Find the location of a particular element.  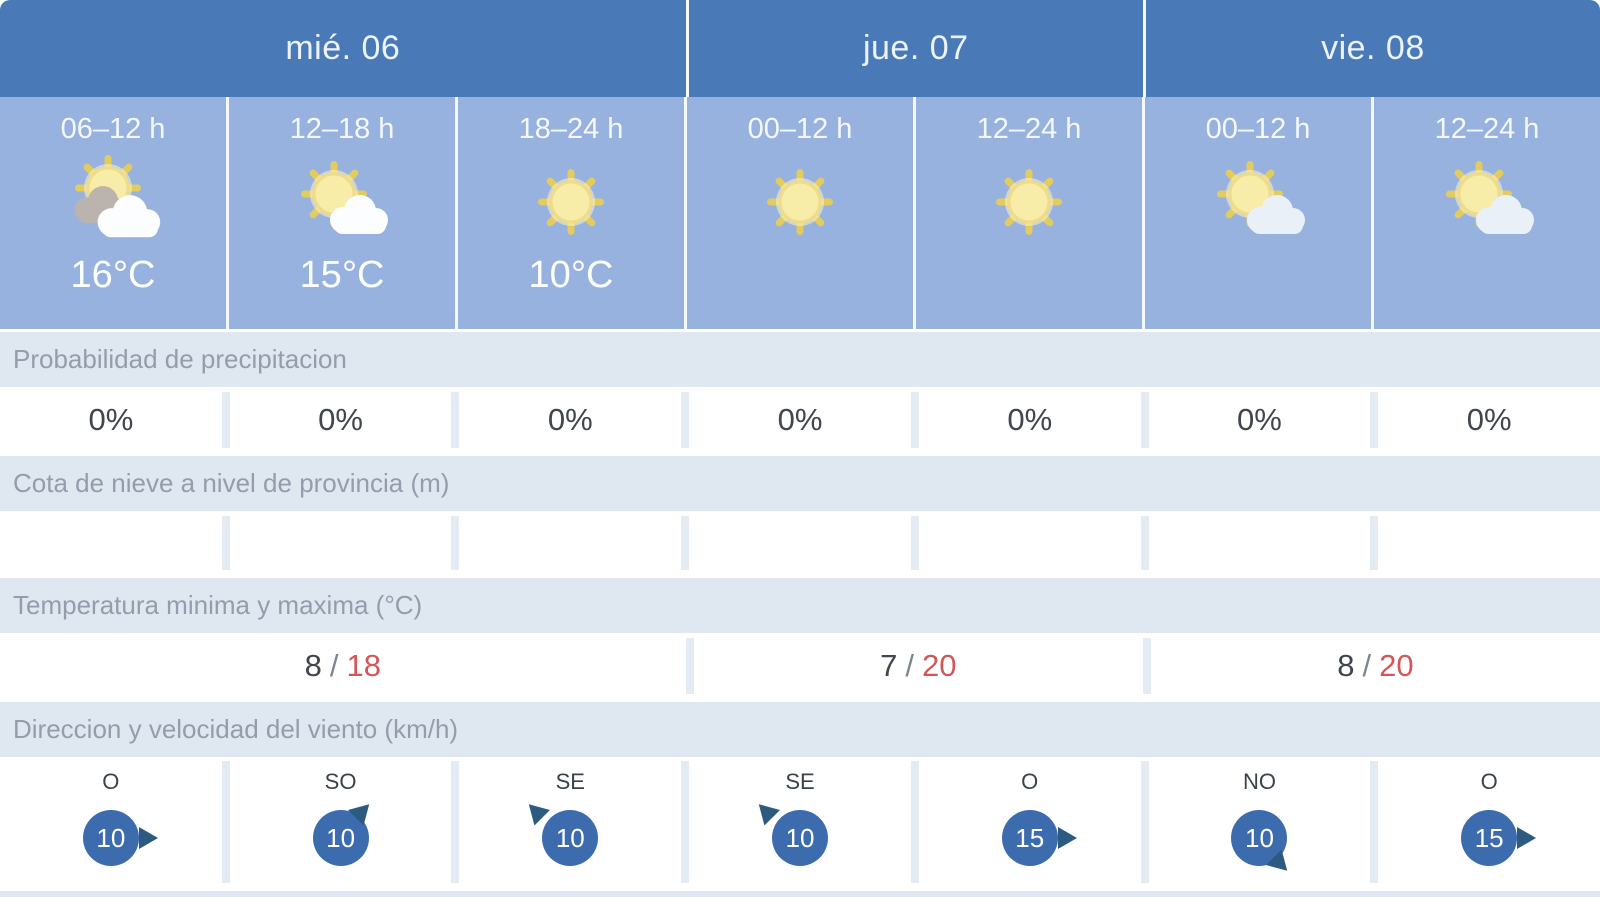

minmax-temp-row: 8 / 18 7 / 20 8 / 20 is located at coordinates (800, 666).